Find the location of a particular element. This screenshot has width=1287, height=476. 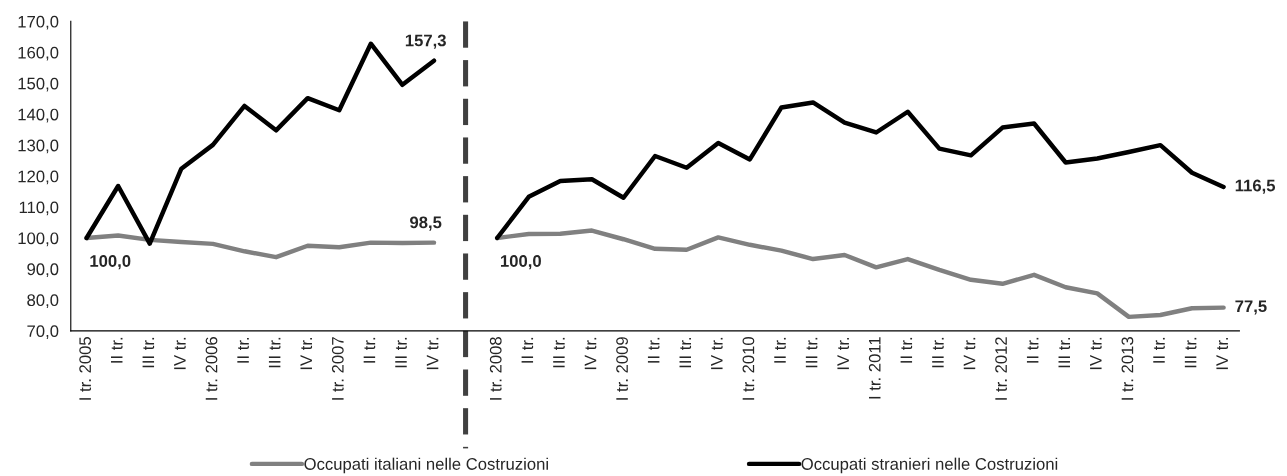

x-tick-label: I tr. 2010 is located at coordinates (748, 368).